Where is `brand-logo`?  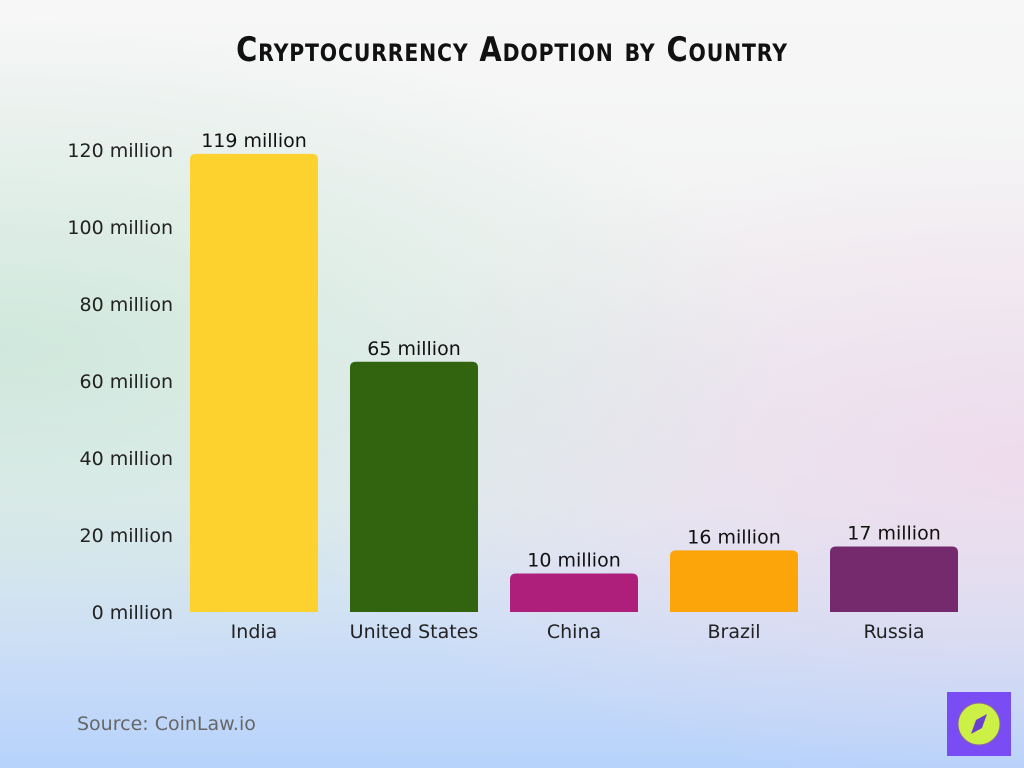
brand-logo is located at coordinates (979, 724).